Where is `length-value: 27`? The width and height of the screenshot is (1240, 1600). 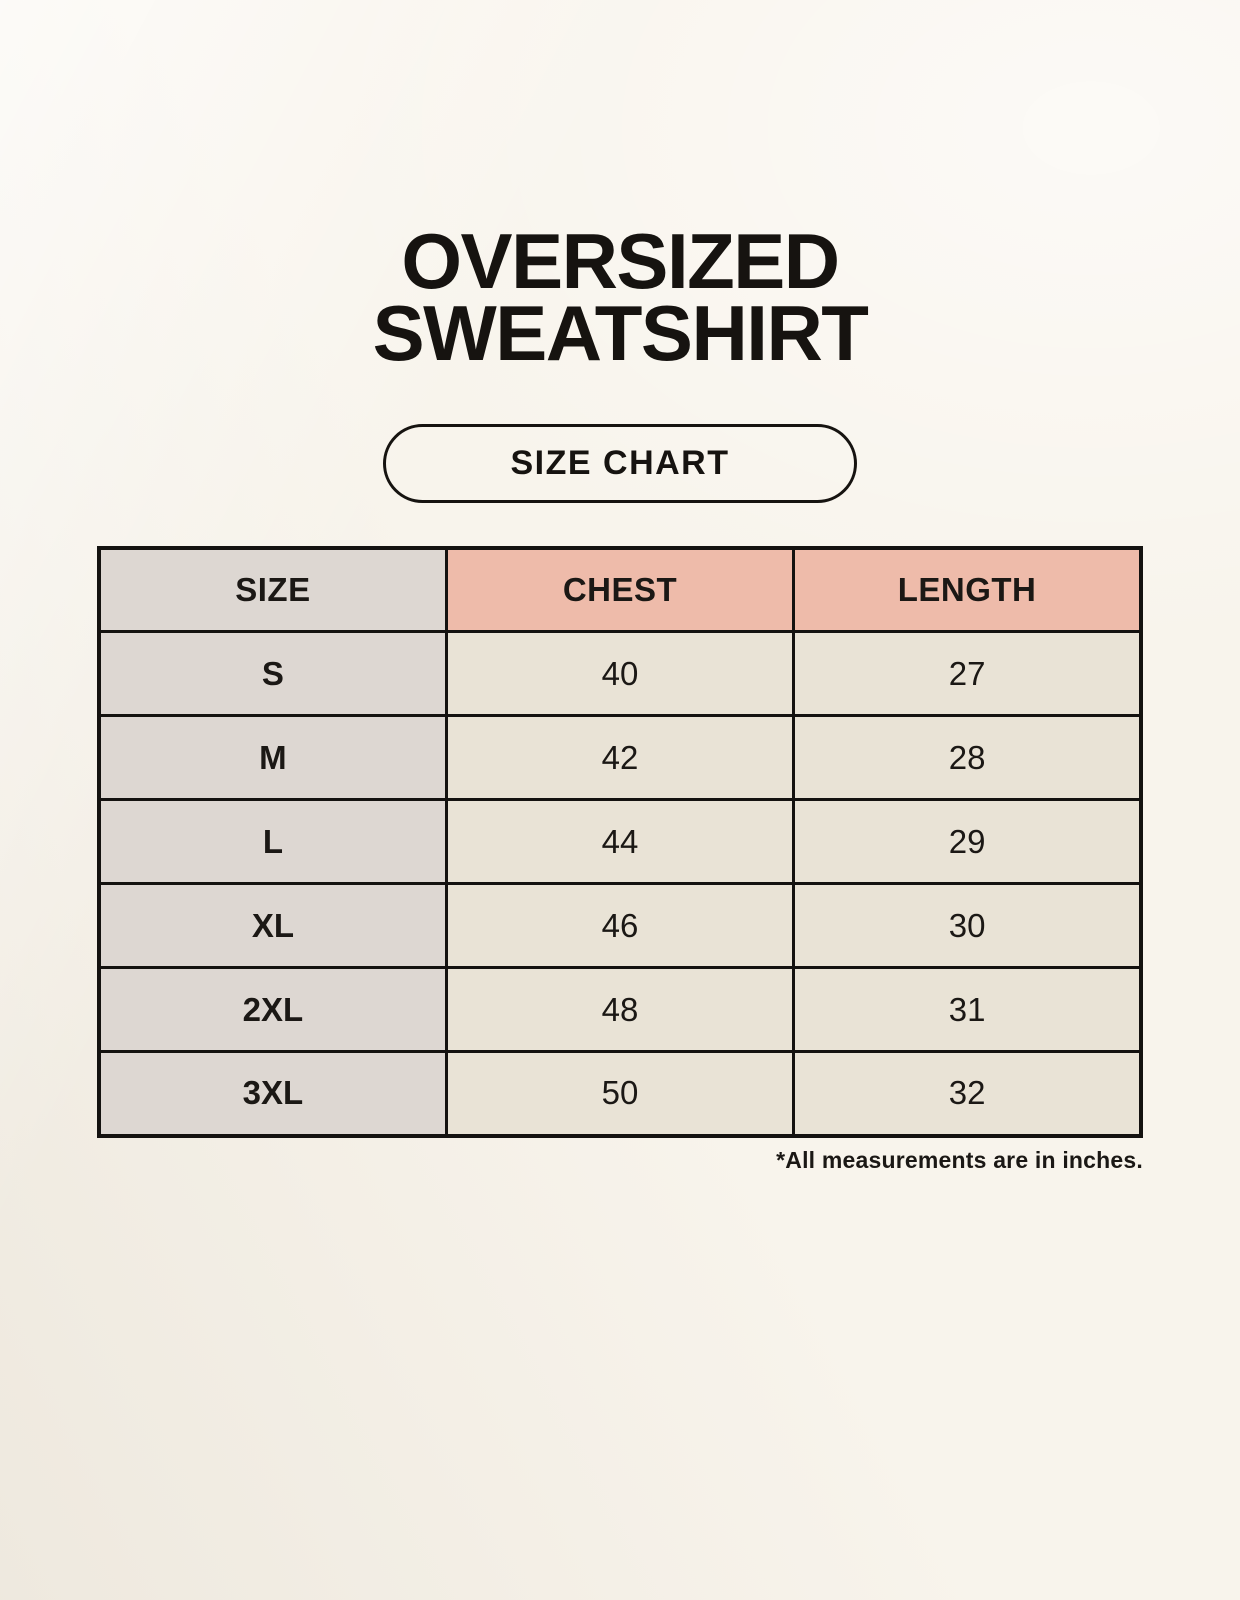
length-value: 27 is located at coordinates (967, 673).